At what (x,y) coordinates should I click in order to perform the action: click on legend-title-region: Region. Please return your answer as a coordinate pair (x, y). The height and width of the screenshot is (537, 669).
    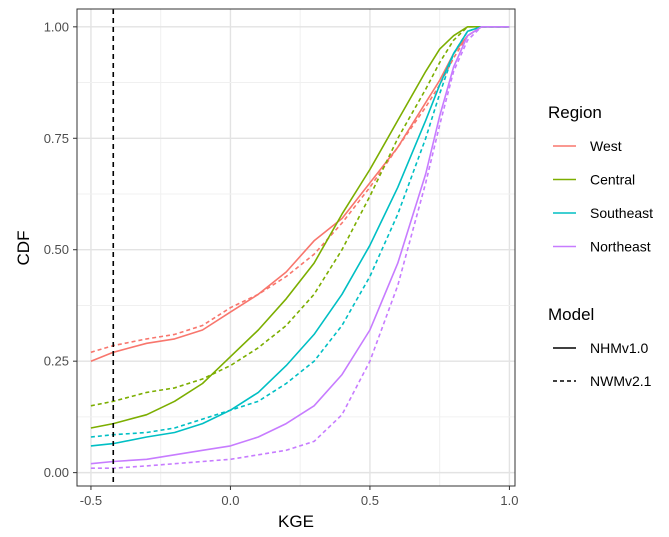
    Looking at the image, I should click on (575, 112).